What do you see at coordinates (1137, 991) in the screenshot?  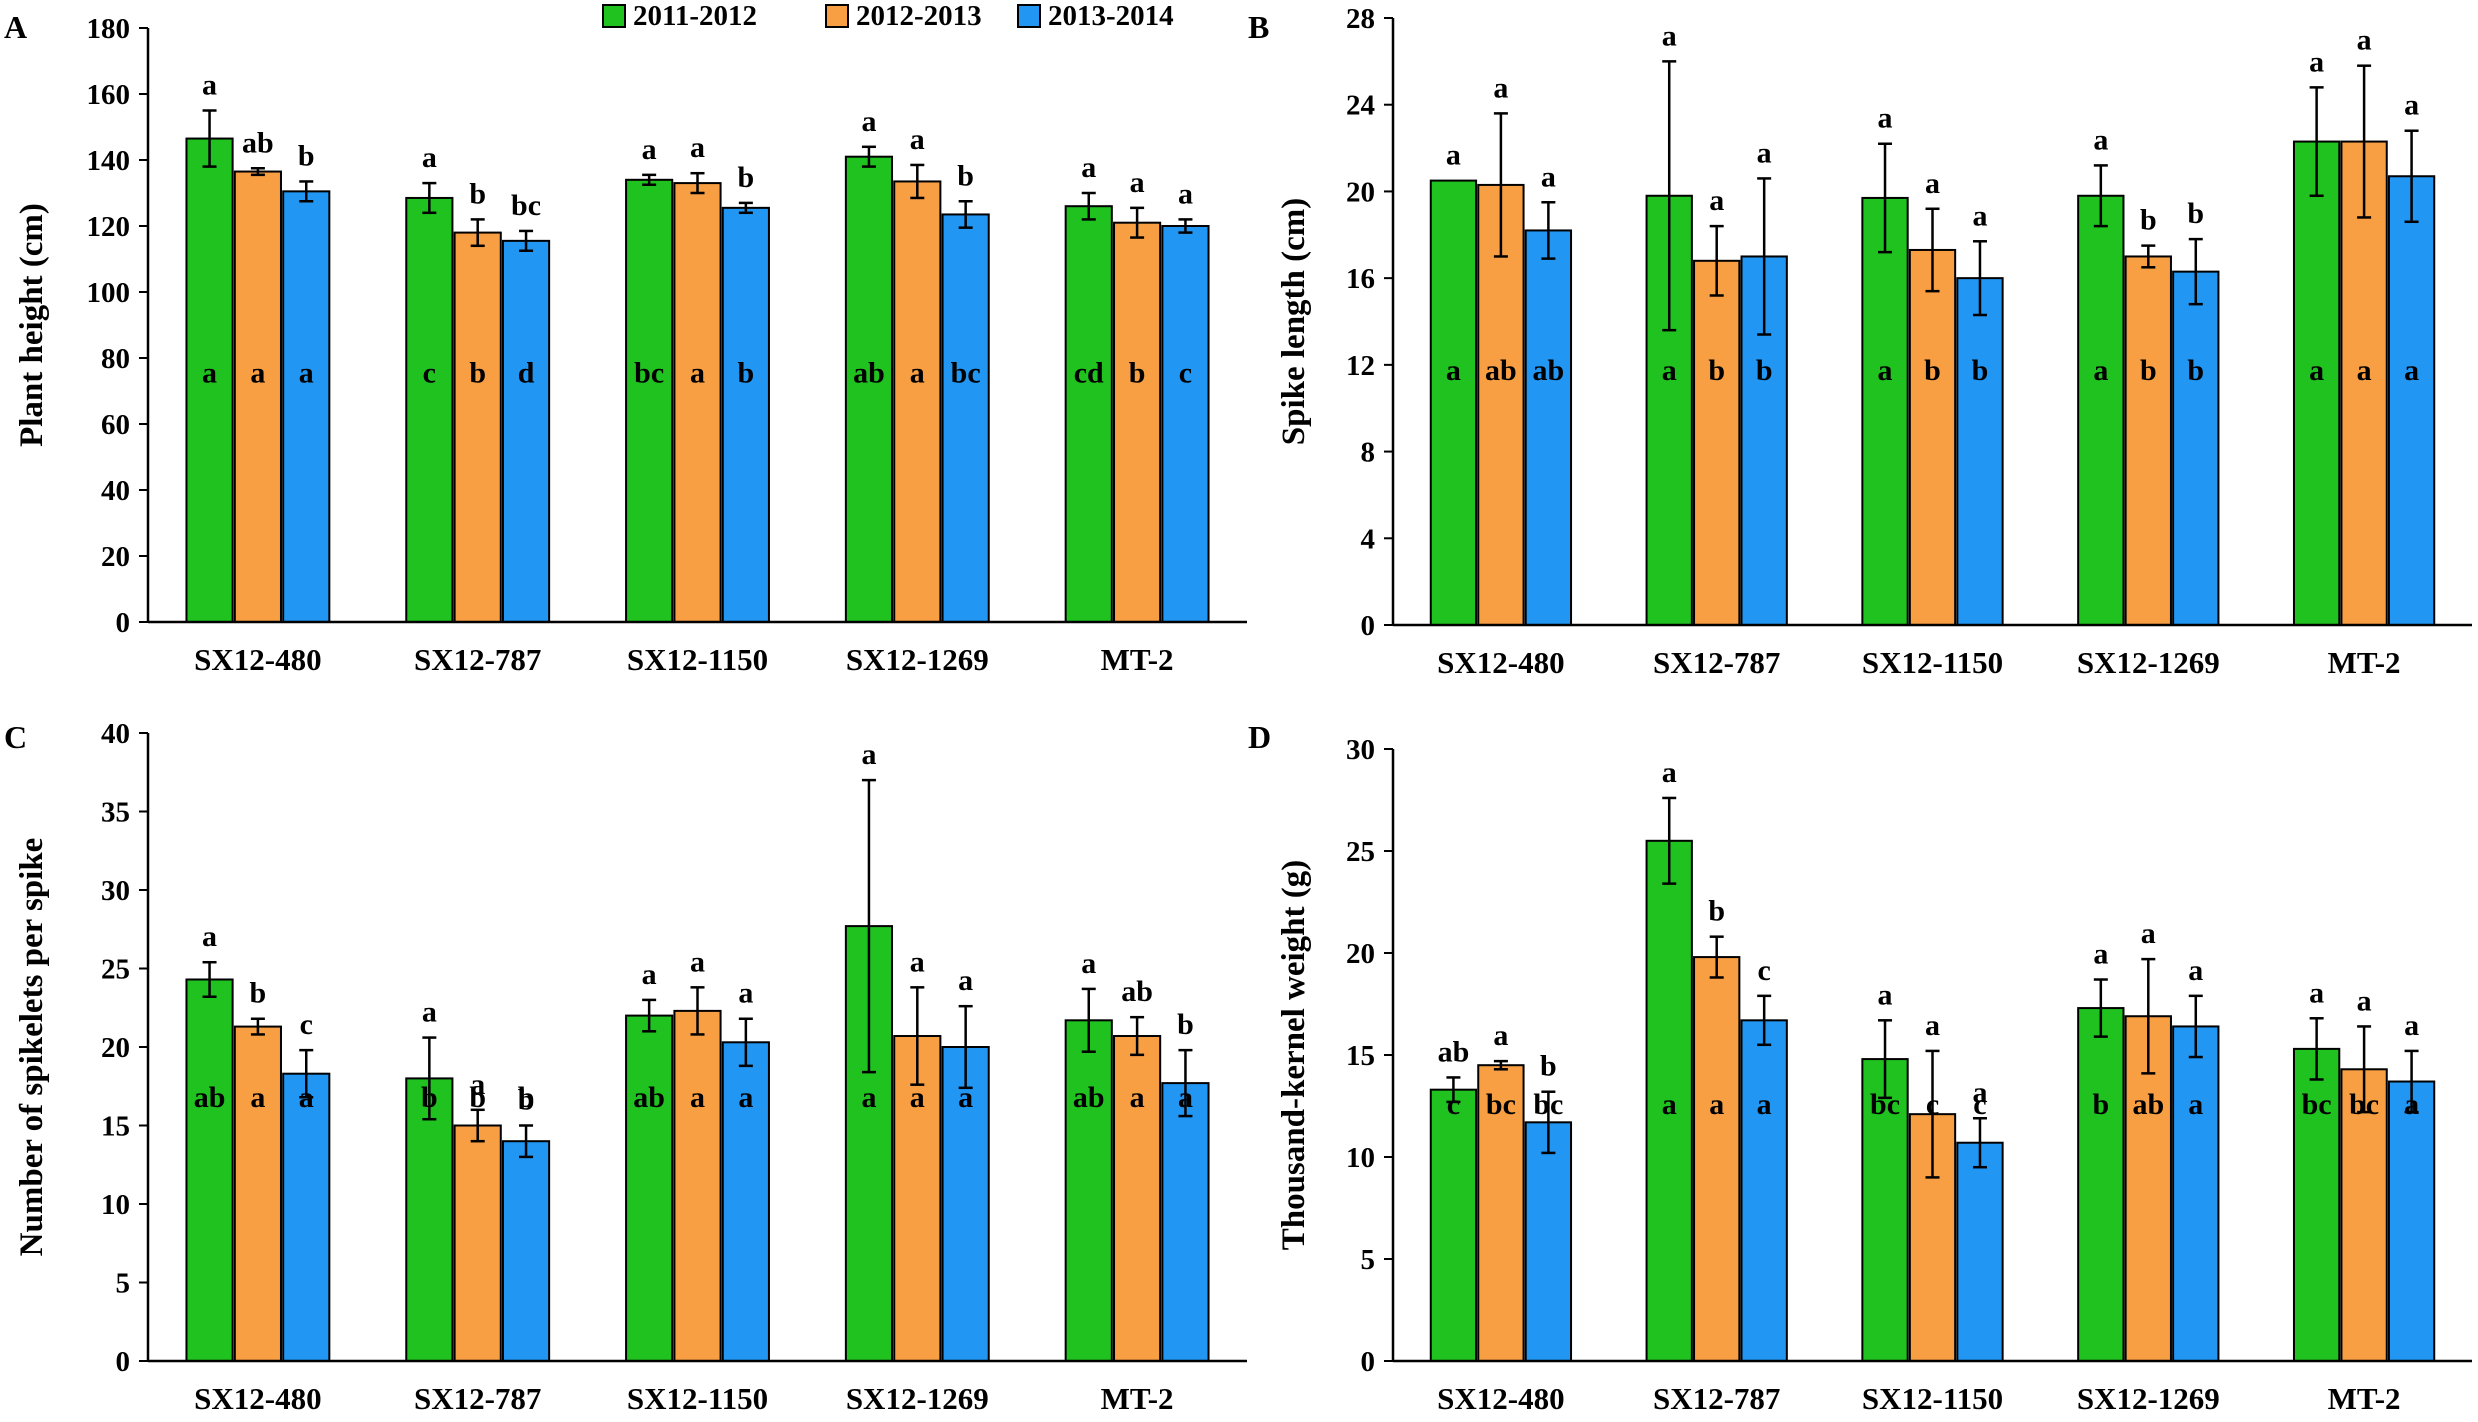 I see `significance-letter-top: ab` at bounding box center [1137, 991].